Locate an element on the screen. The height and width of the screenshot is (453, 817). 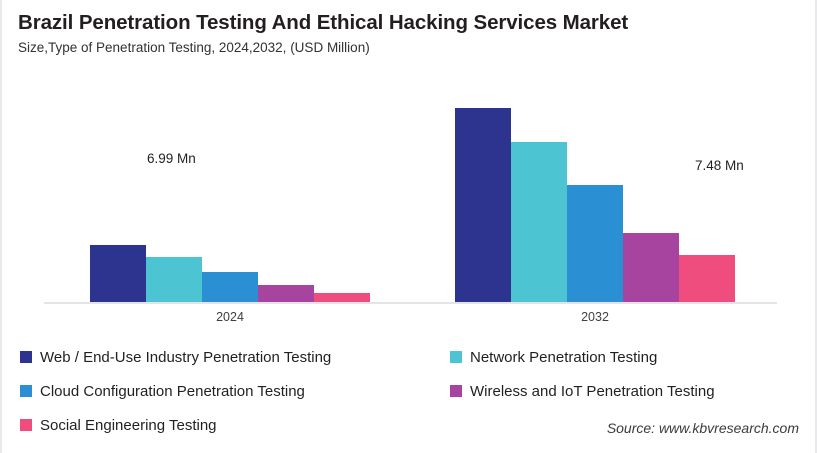
bar-2024-wireless-iot is located at coordinates (286, 293).